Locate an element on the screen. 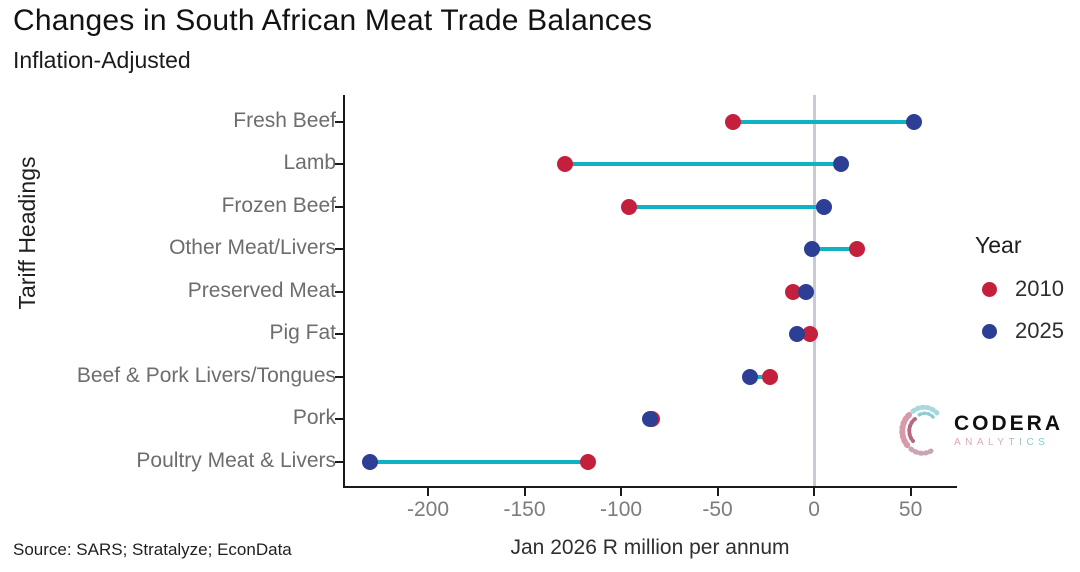 The image size is (1080, 572). x-axis-tick-label: -150 is located at coordinates (524, 509).